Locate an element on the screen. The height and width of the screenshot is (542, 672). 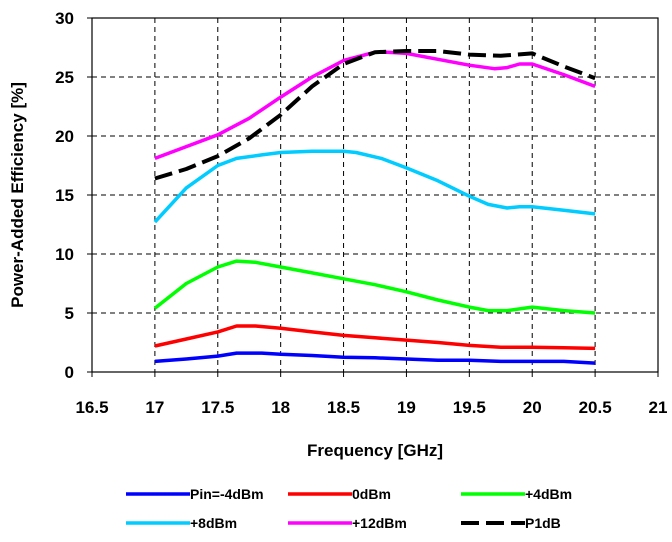
legend-label-2: +4dBm is located at coordinates (548, 494).